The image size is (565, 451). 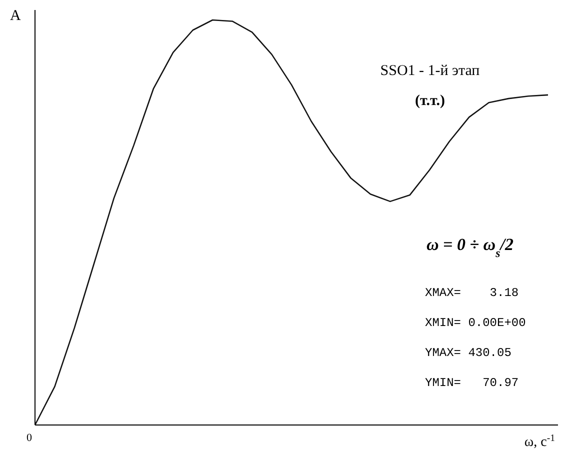 I want to click on y-axis-title: A, so click(x=15, y=16).